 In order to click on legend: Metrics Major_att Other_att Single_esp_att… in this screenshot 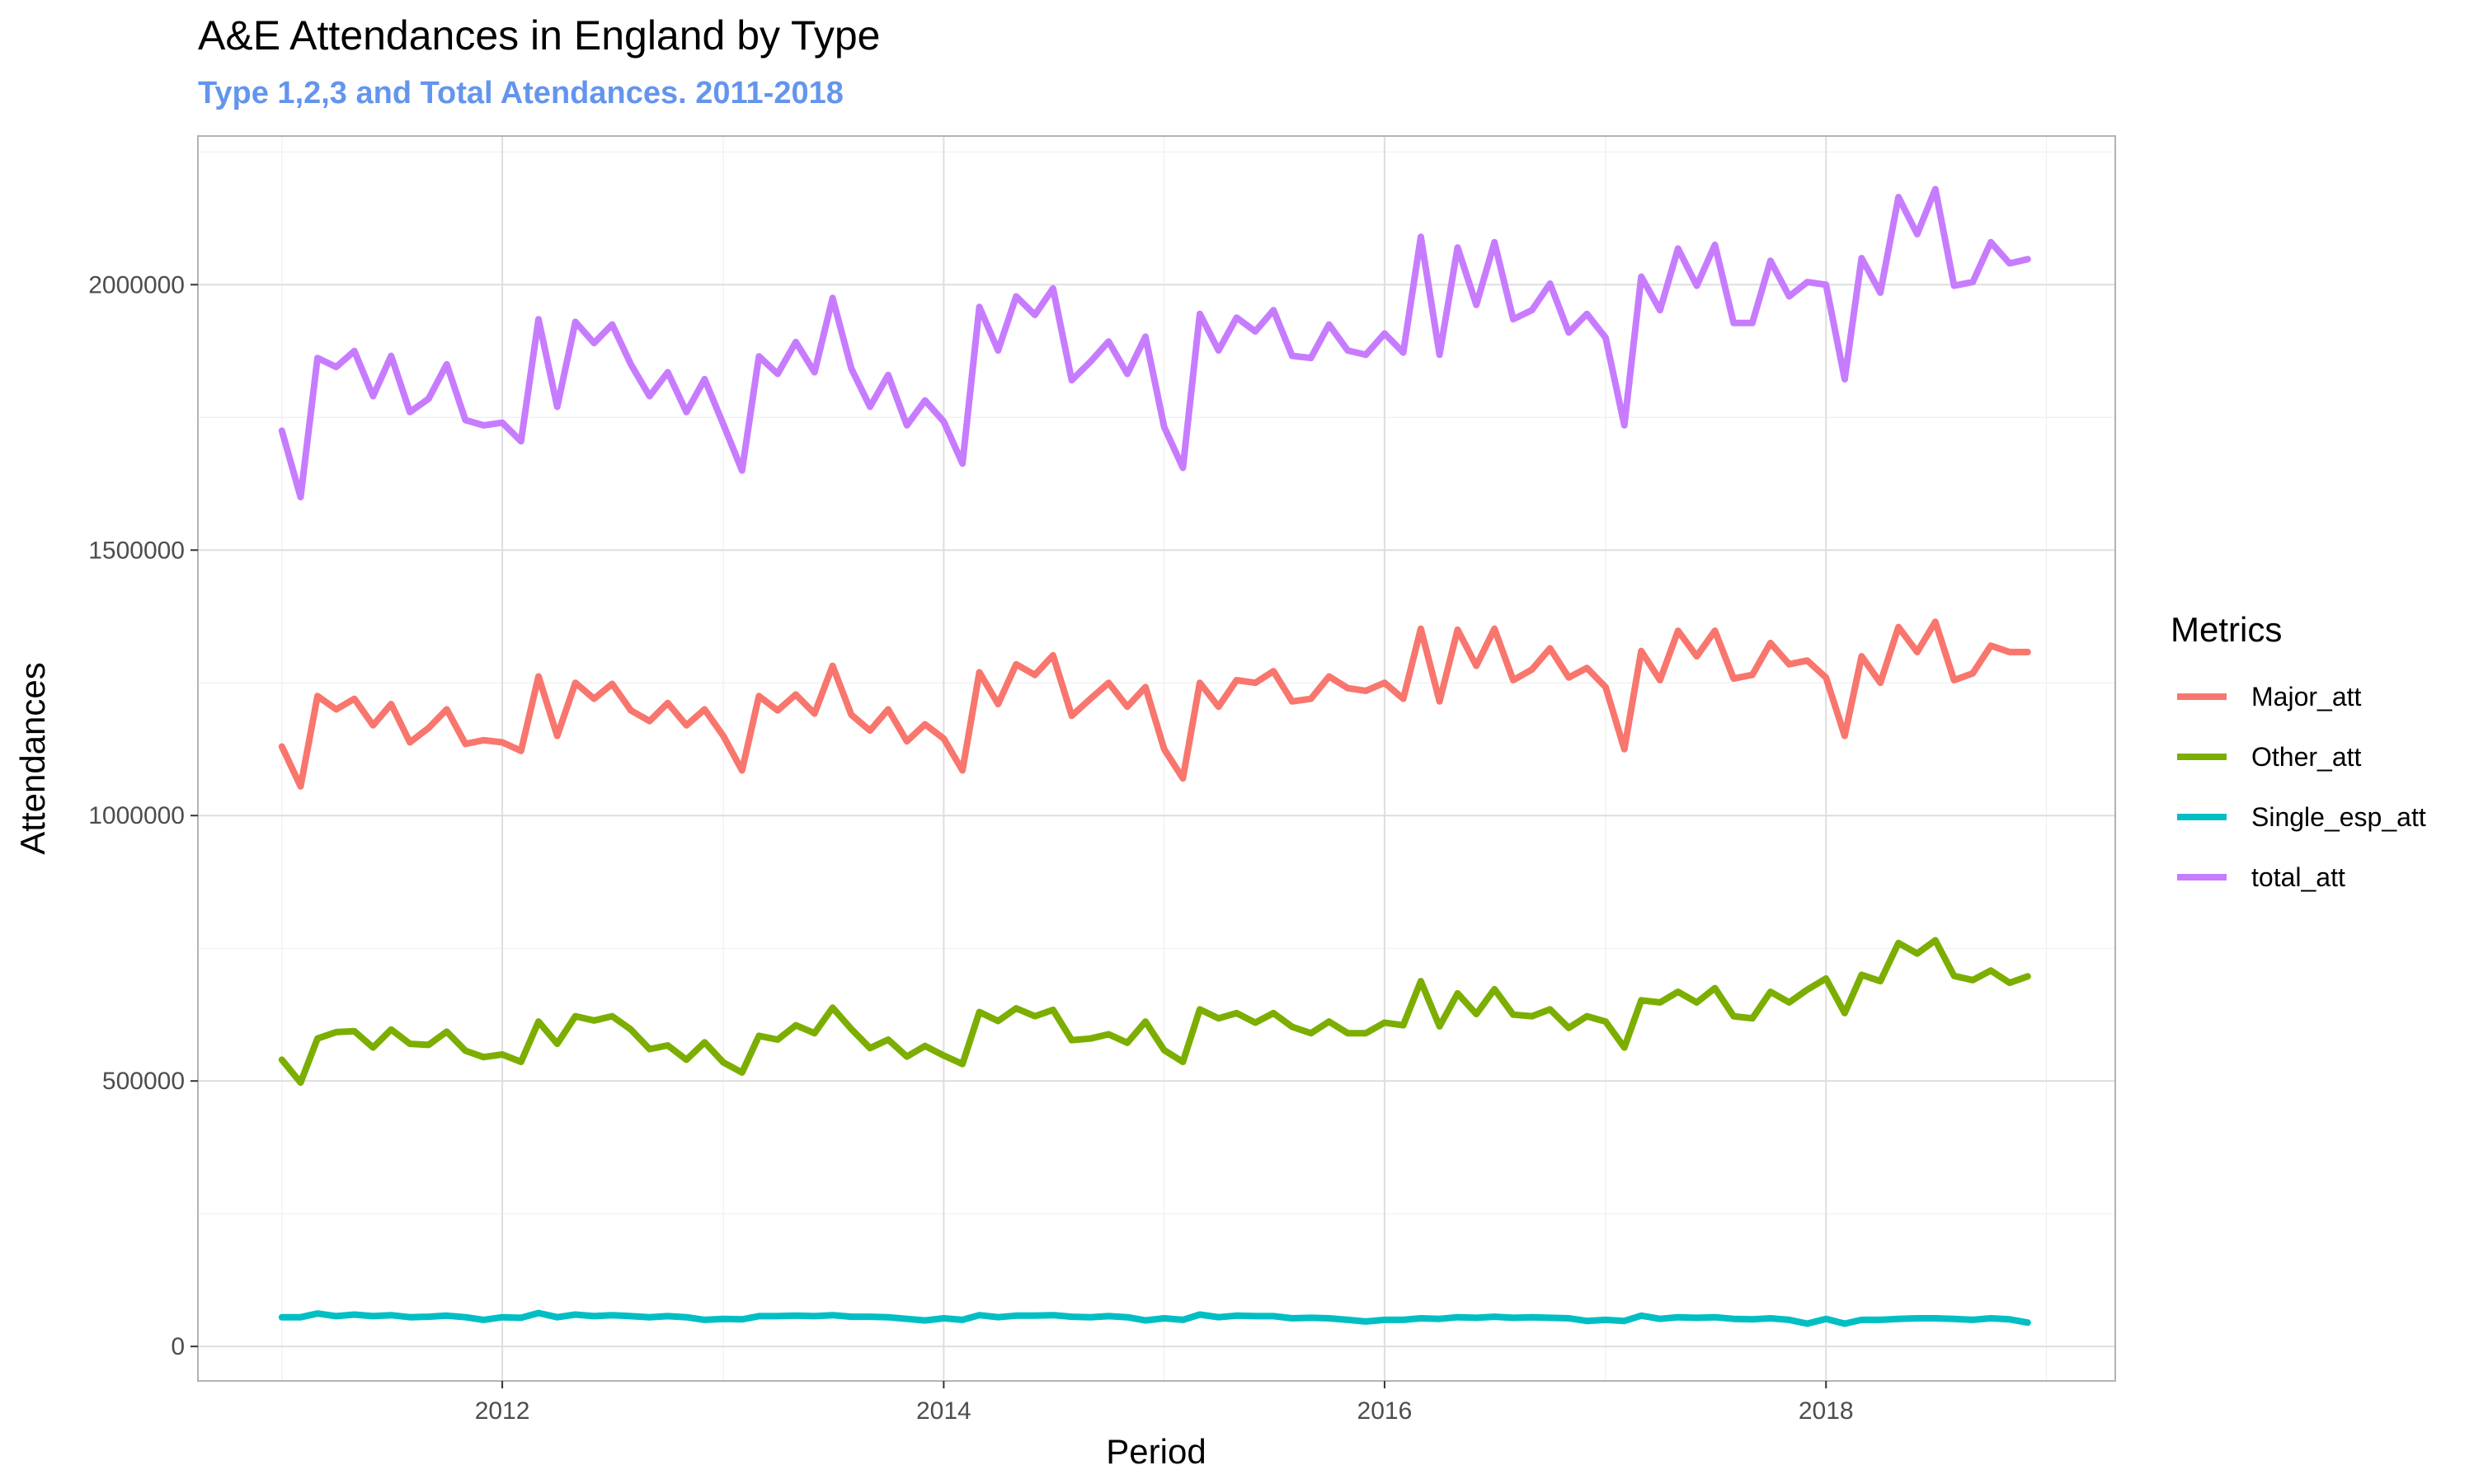, I will do `click(2298, 751)`.